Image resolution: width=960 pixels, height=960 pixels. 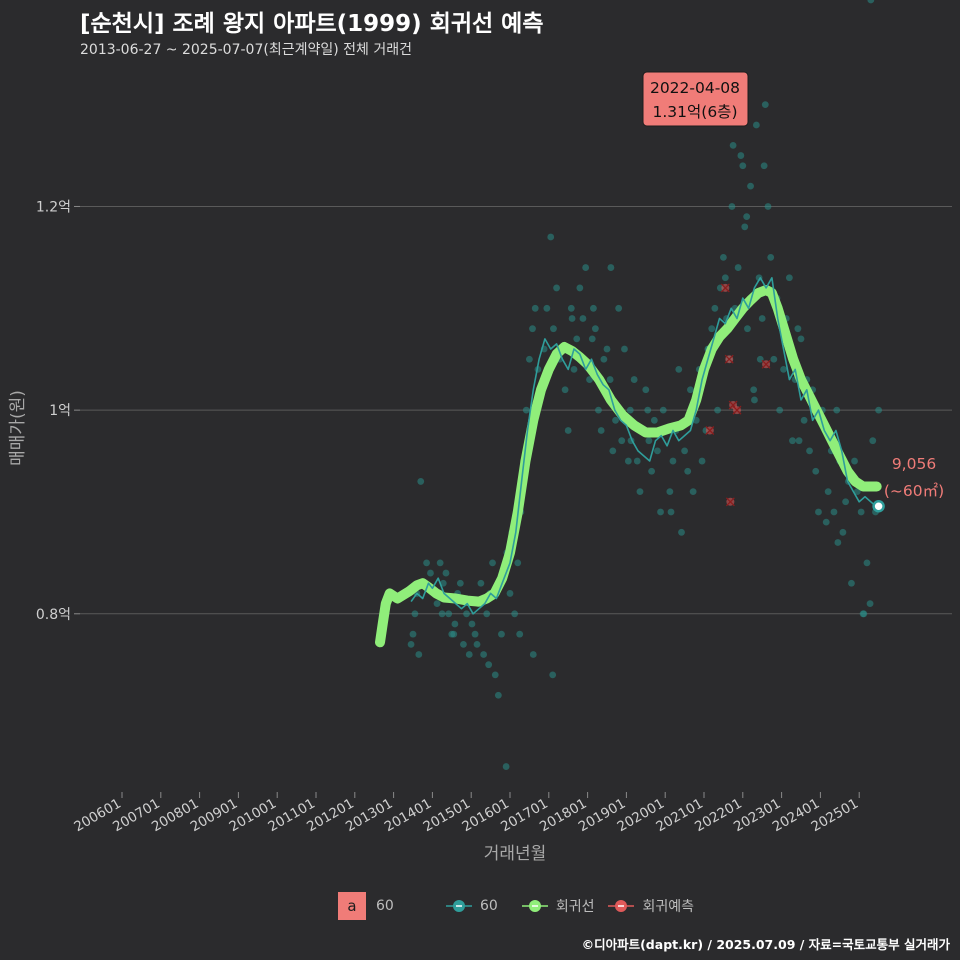 I want to click on annotation-date: 2022-04-08, so click(x=695, y=88).